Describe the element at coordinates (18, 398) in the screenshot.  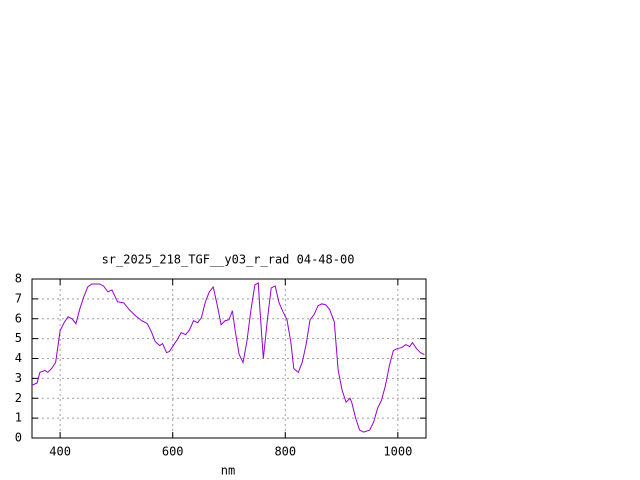
I see `y-tick-label: 2` at that location.